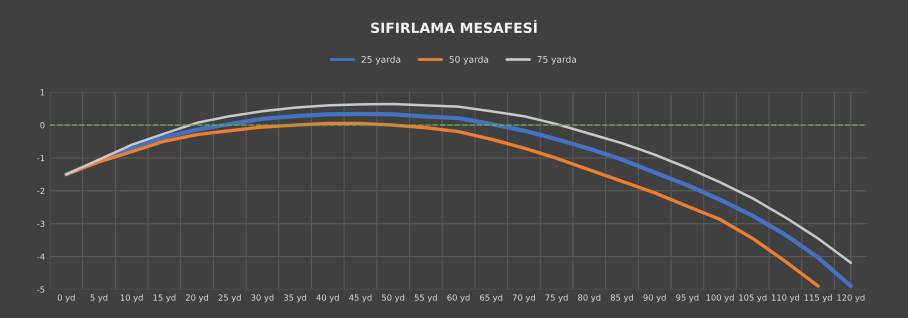 The width and height of the screenshot is (908, 318). What do you see at coordinates (654, 298) in the screenshot?
I see `x-tick-label: 90 yd` at bounding box center [654, 298].